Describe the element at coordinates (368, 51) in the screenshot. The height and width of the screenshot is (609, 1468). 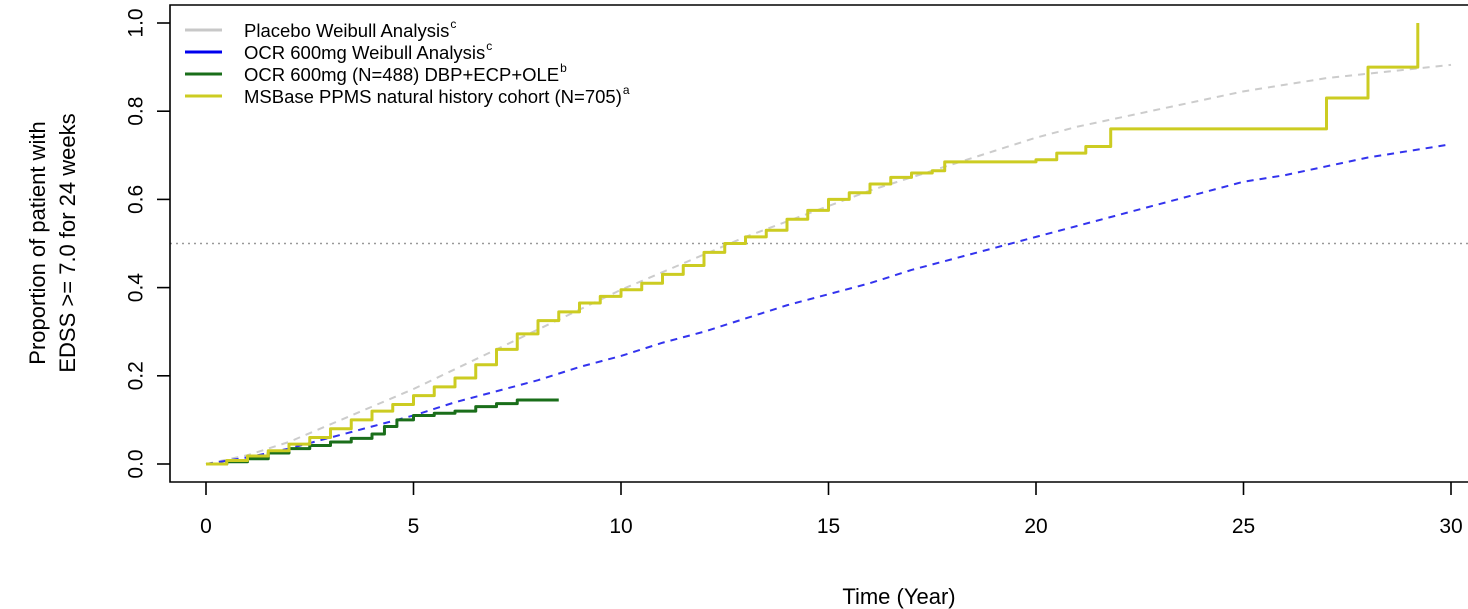
I see `legend-label: OCR 600mg Weibull Analysisc` at that location.